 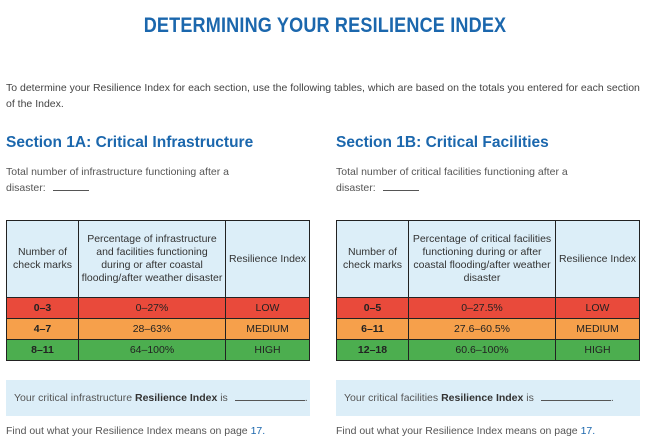 I want to click on table-row: 8–11 64–100% HIGH, so click(x=158, y=350).